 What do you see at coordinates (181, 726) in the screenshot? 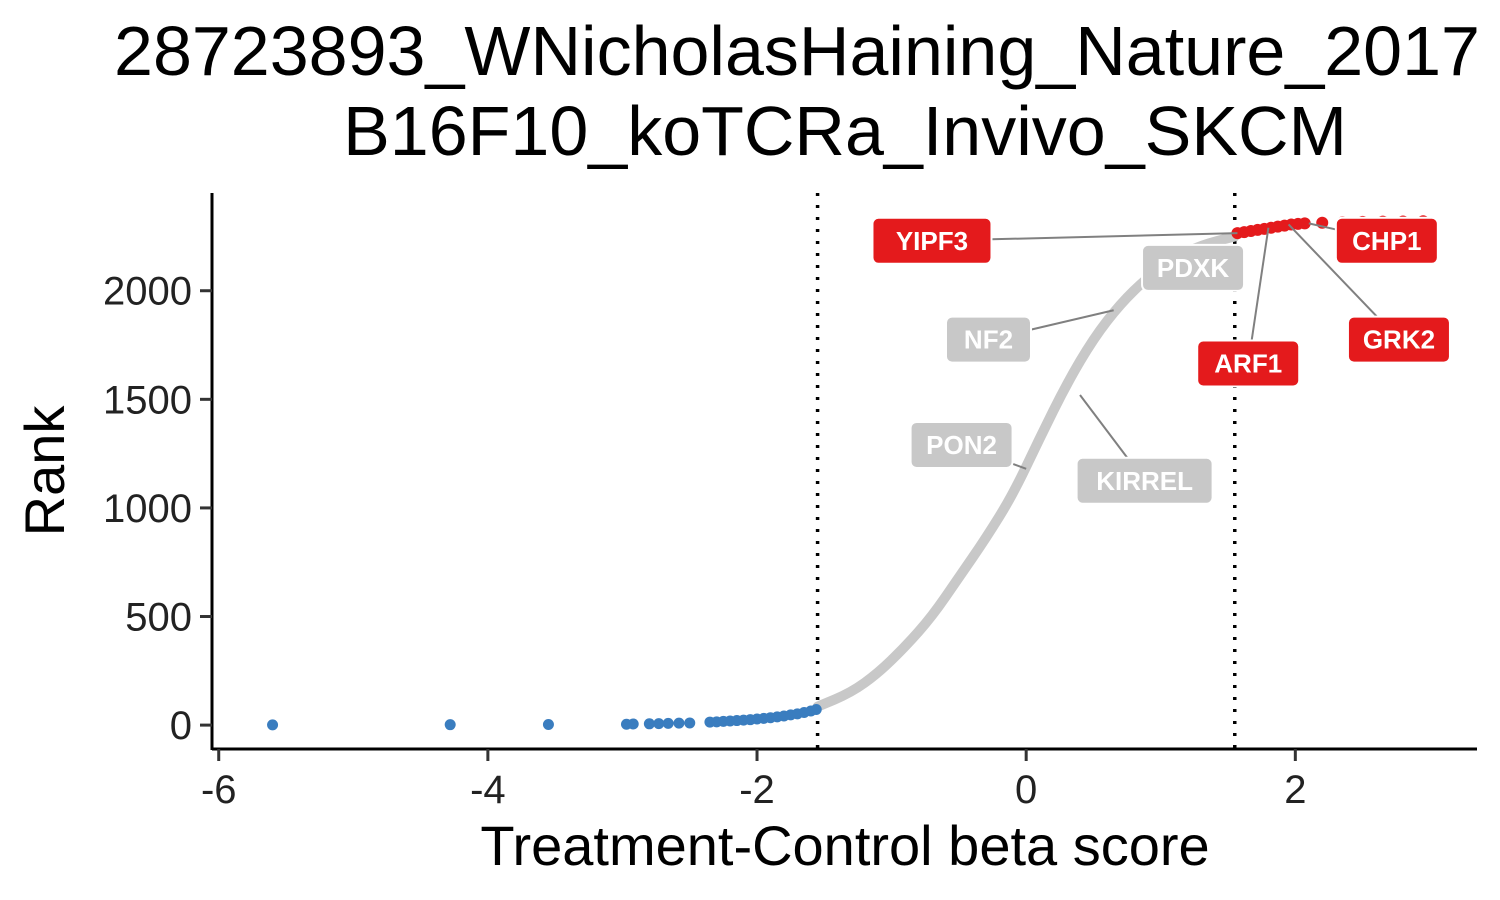
I see `y-tick-label: 0` at bounding box center [181, 726].